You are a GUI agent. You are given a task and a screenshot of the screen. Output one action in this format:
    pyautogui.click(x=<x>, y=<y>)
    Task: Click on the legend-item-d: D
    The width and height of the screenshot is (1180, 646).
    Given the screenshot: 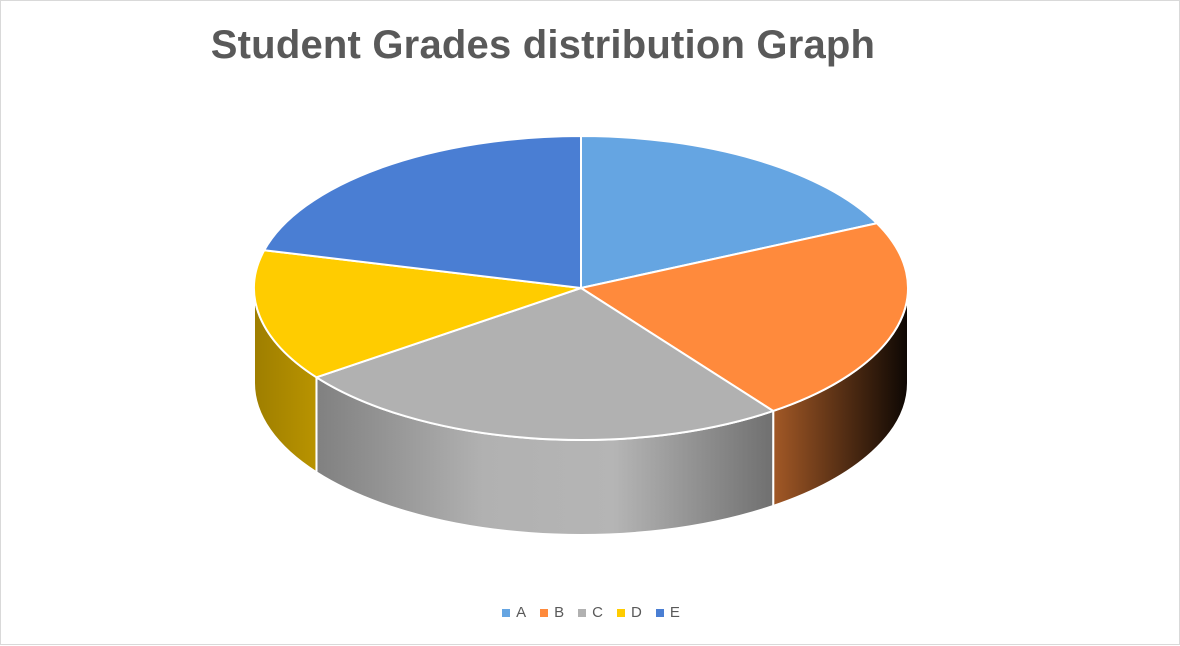 What is the action you would take?
    pyautogui.click(x=629, y=612)
    